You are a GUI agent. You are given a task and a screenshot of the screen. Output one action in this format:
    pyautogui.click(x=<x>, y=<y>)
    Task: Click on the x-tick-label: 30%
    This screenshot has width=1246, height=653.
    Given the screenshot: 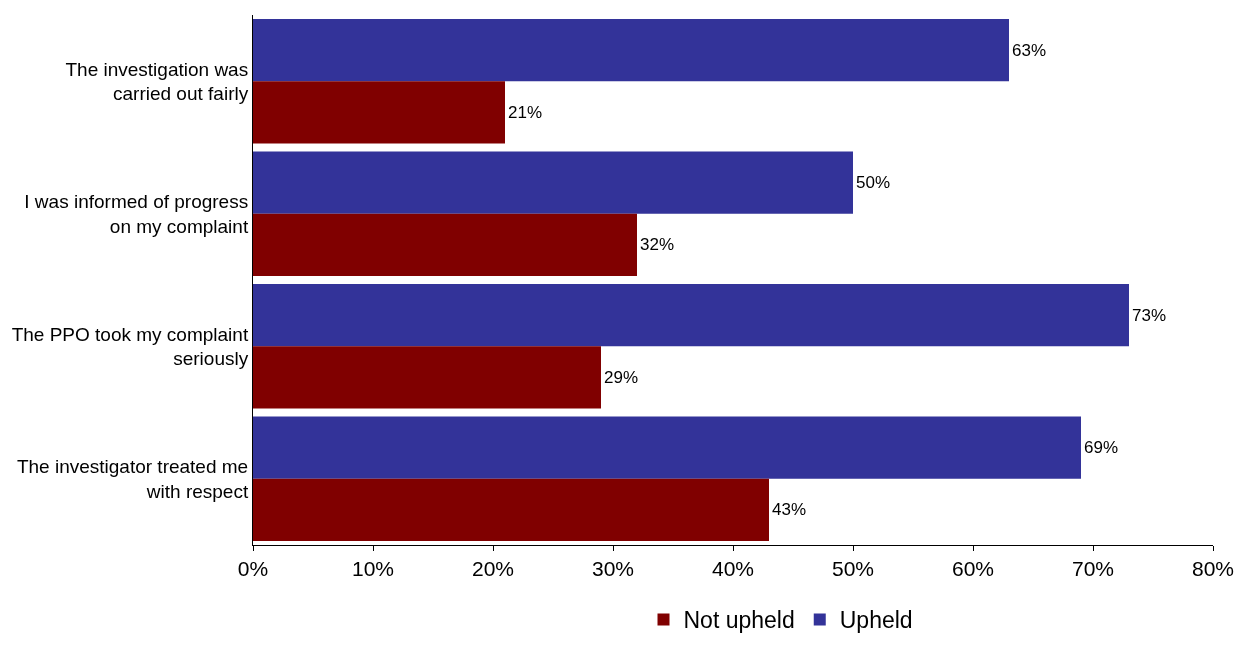 What is the action you would take?
    pyautogui.click(x=613, y=569)
    